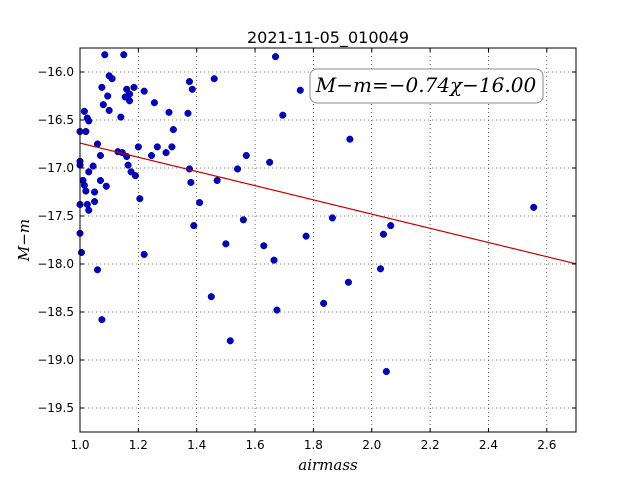  Describe the element at coordinates (488, 445) in the screenshot. I see `x-tick-label: 2.4` at that location.